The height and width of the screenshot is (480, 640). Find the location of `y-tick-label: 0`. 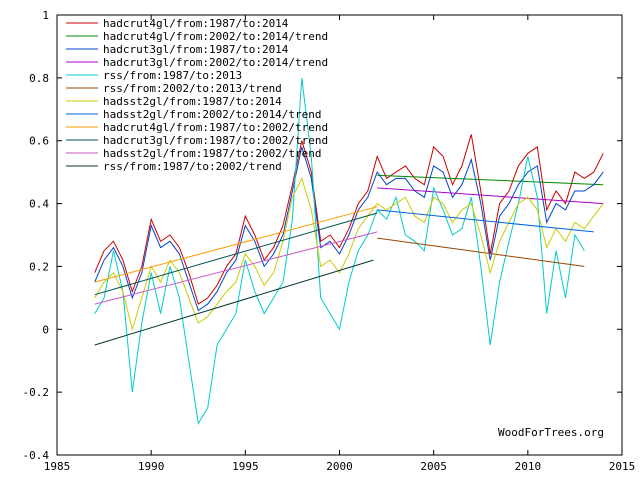

y-tick-label: 0 is located at coordinates (45, 329).